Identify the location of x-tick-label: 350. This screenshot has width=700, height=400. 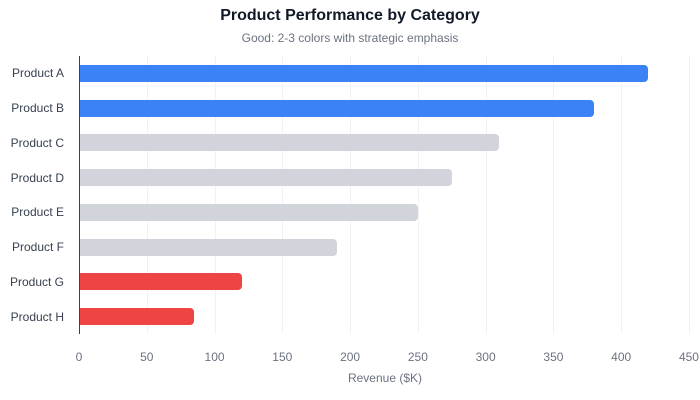
(553, 357).